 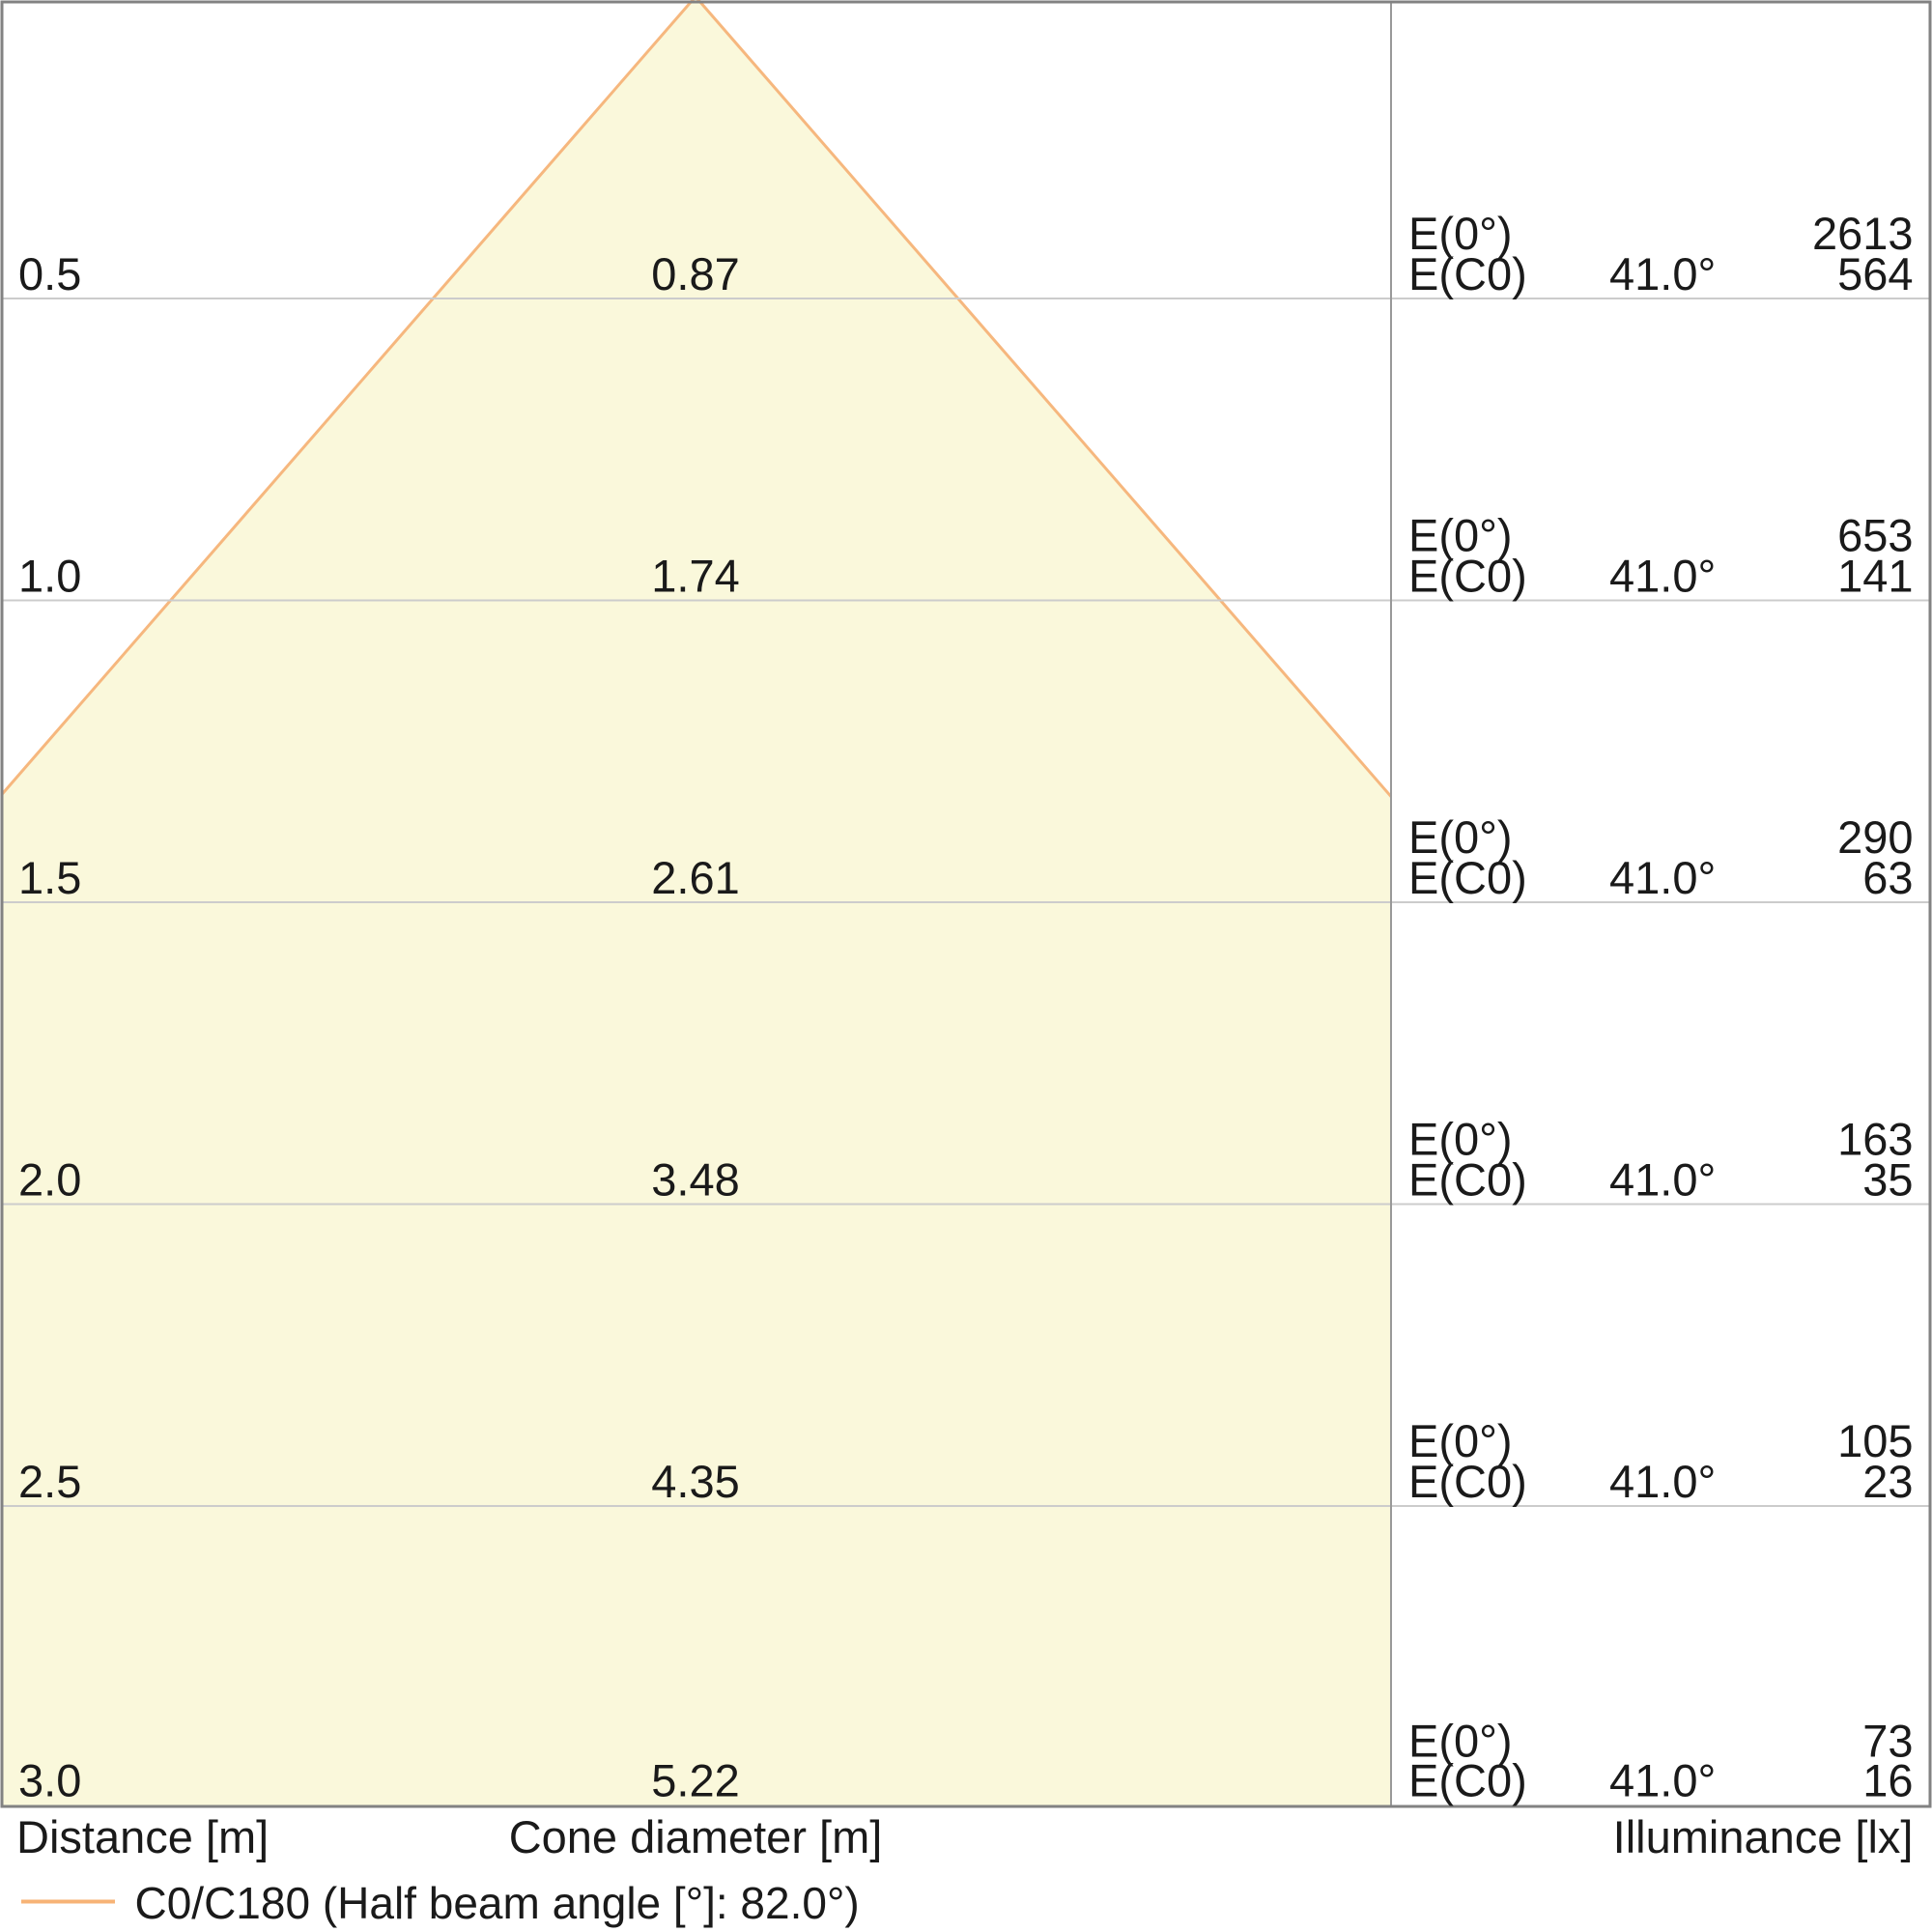 What do you see at coordinates (695, 877) in the screenshot?
I see `svg-text: 2.61` at bounding box center [695, 877].